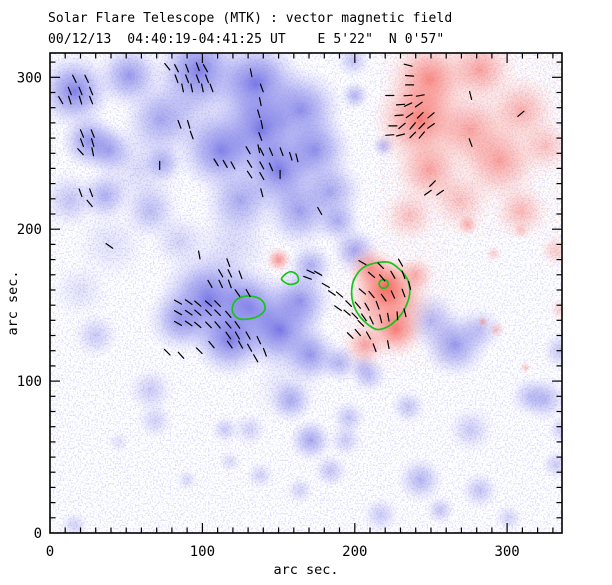 This screenshot has width=612, height=585. What do you see at coordinates (29, 78) in the screenshot?
I see `y-tick-label: 300` at bounding box center [29, 78].